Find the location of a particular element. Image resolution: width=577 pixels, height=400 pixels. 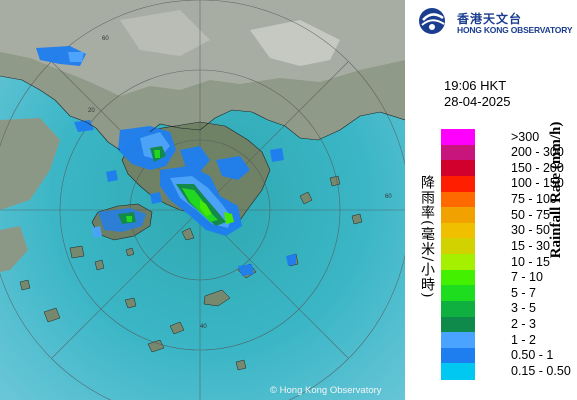

observatory-emblem-icon is located at coordinates (432, 21).